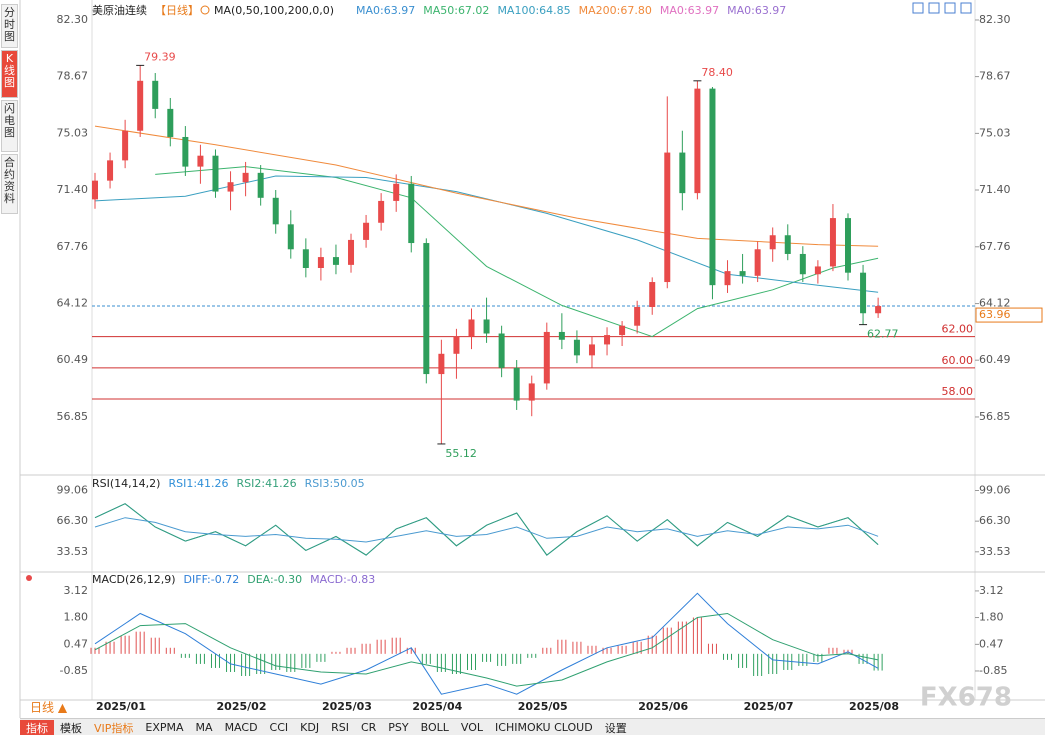  What do you see at coordinates (958, 391) in the screenshot?
I see `reference-label: 58.00` at bounding box center [958, 391].